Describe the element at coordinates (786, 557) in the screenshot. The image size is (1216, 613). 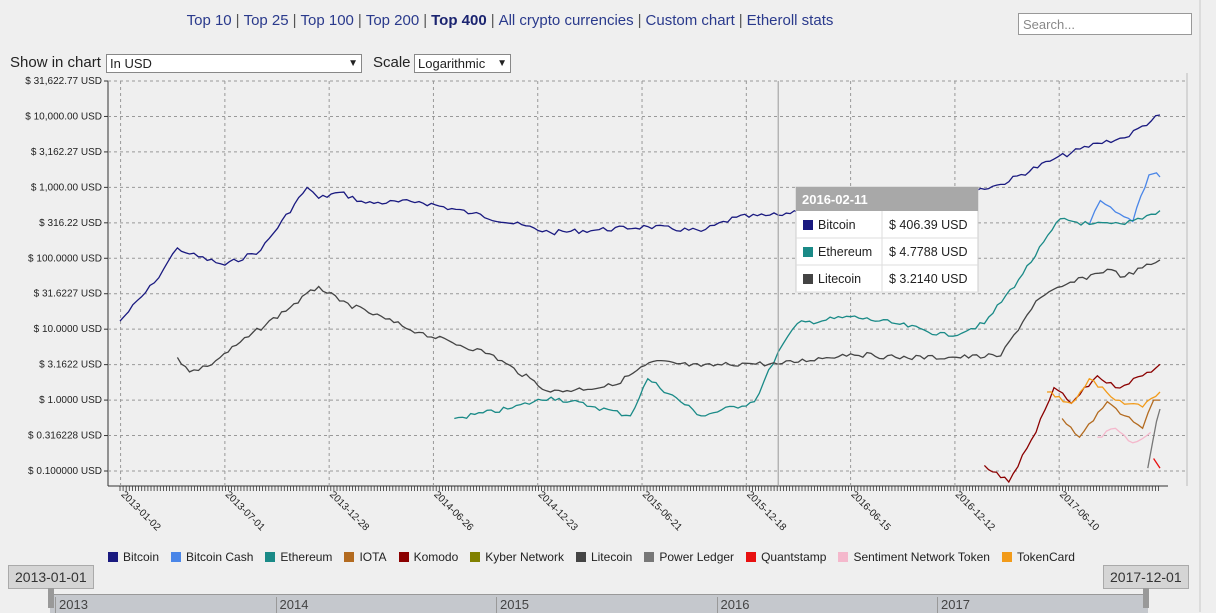
I see `legend-item: Quantstamp` at that location.